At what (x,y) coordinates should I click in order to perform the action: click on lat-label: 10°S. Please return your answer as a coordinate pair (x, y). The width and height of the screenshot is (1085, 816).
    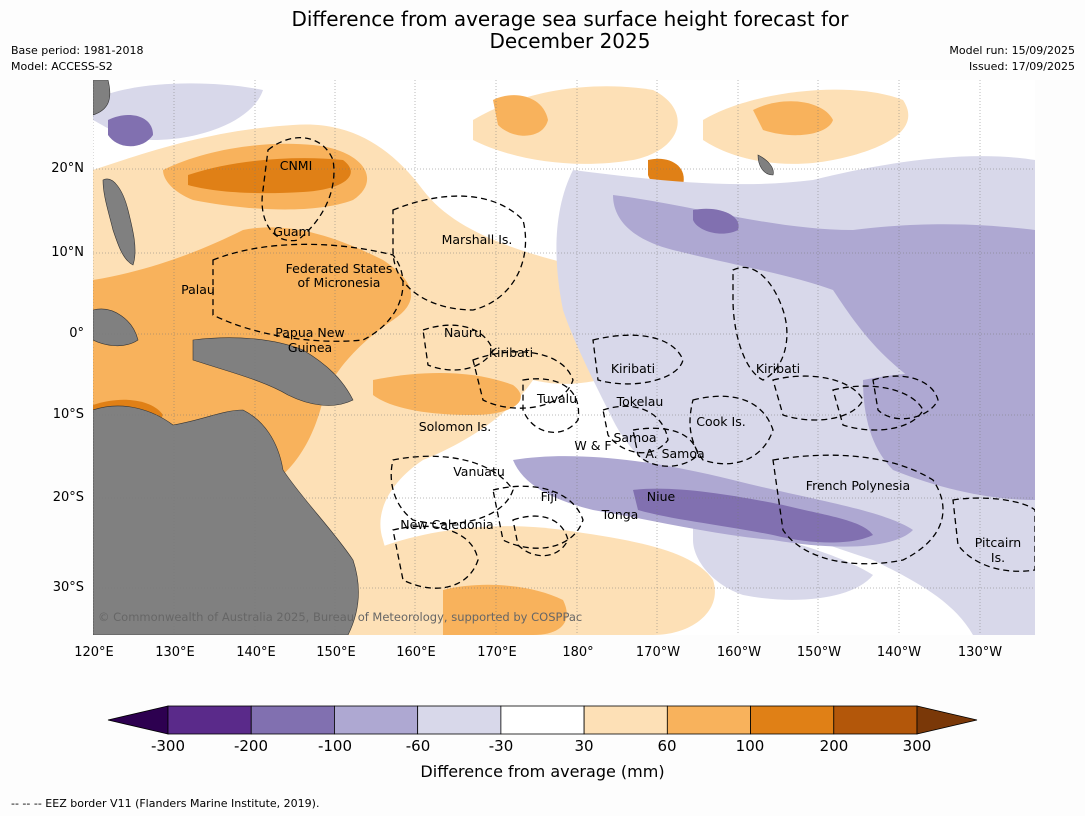
    Looking at the image, I should click on (68, 414).